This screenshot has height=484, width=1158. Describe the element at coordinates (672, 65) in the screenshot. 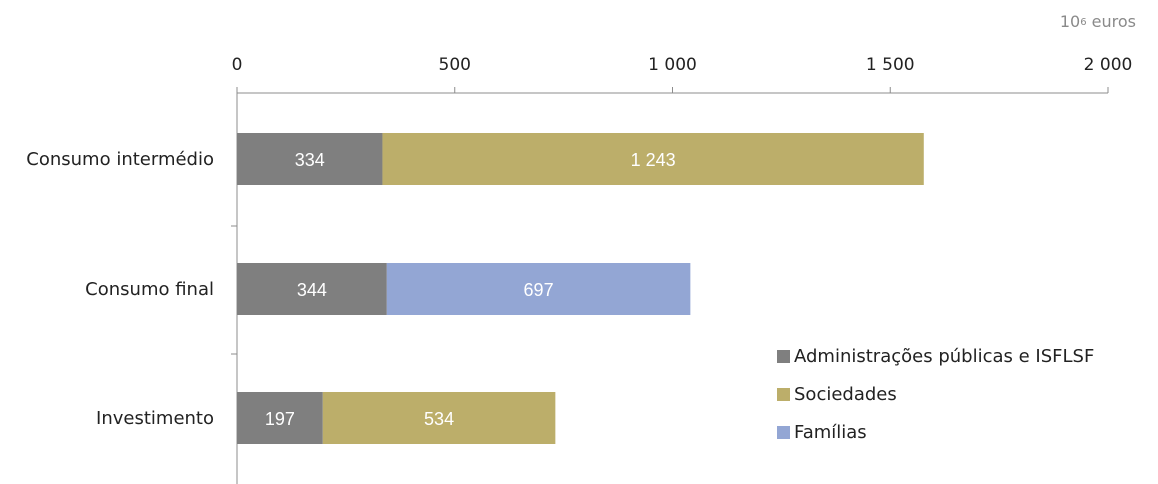

I see `x-tick-label: 1 000` at that location.